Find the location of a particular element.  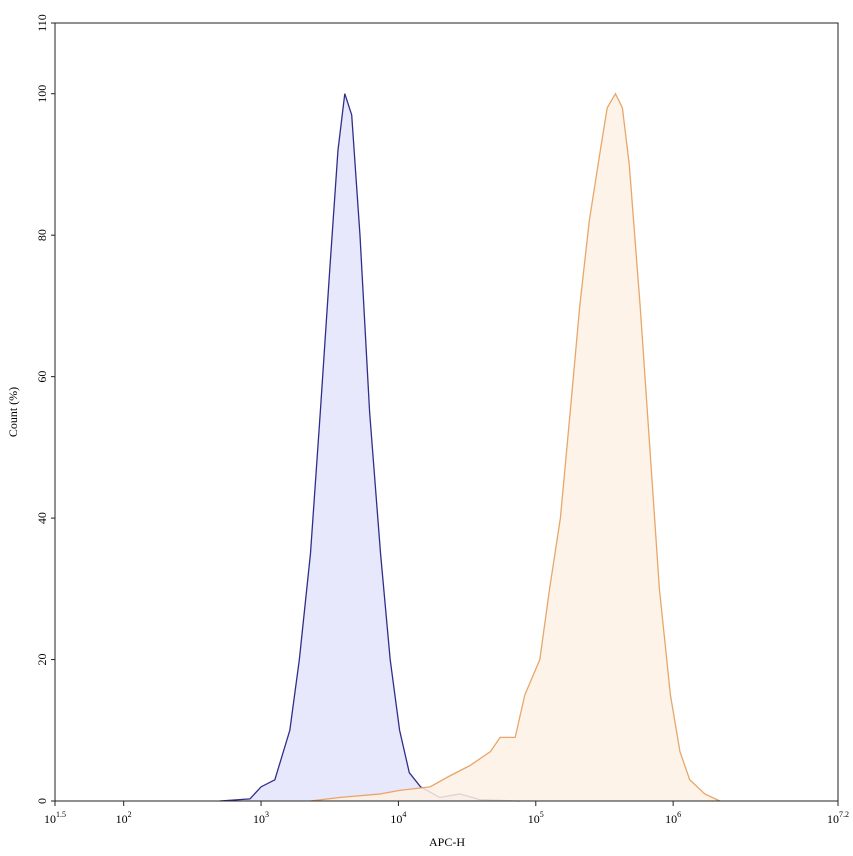

x-tick-exponent: 1.5 is located at coordinates (61, 814).